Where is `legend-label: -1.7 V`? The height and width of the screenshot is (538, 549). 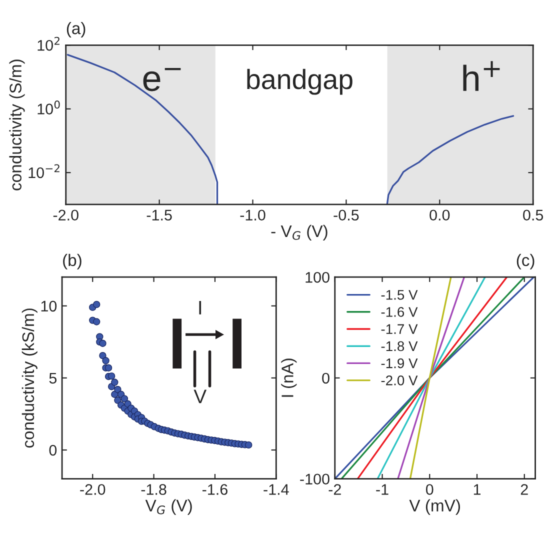 legend-label: -1.7 V is located at coordinates (399, 329).